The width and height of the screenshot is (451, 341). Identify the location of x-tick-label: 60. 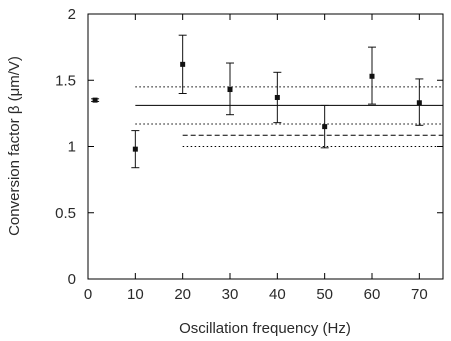
(372, 294).